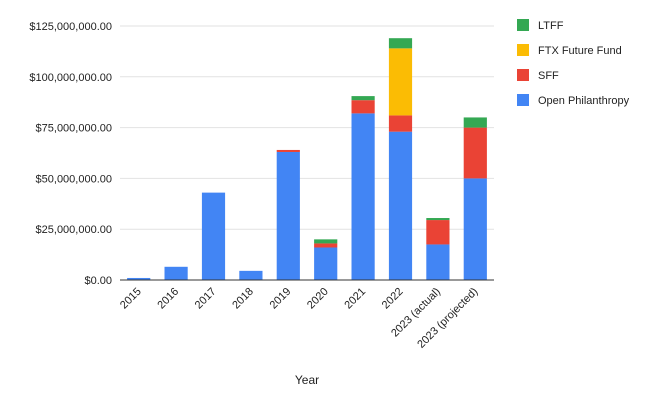 This screenshot has width=659, height=412. What do you see at coordinates (580, 51) in the screenshot?
I see `legend-label: FTX Future Fund` at bounding box center [580, 51].